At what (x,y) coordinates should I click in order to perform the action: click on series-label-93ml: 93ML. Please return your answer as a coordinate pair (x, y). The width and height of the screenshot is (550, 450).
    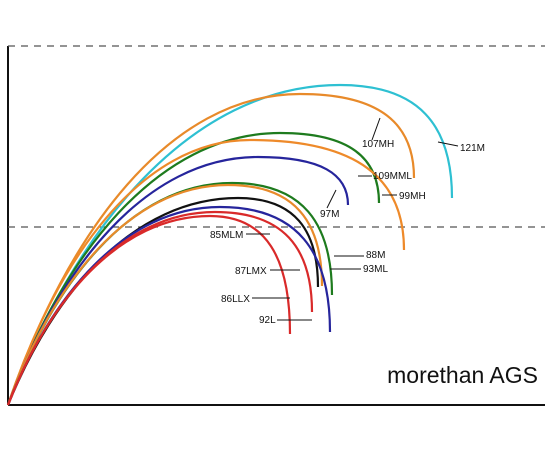
    Looking at the image, I should click on (375, 269).